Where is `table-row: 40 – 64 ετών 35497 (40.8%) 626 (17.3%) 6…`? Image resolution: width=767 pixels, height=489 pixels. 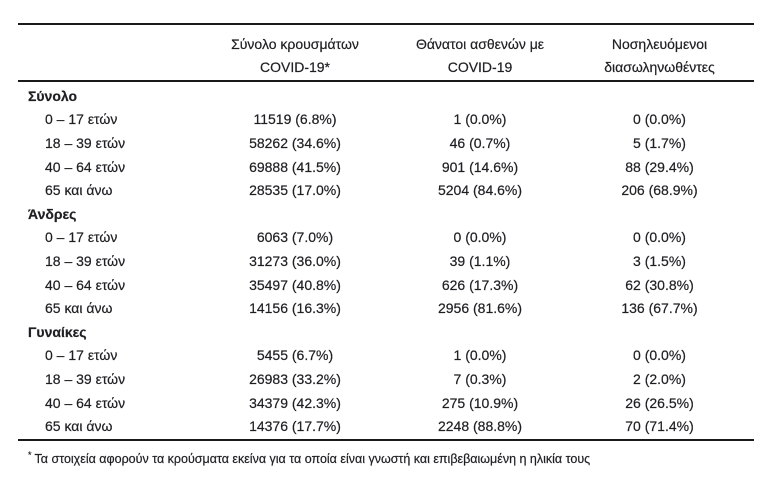
table-row: 40 – 64 ετών 35497 (40.8%) 626 (17.3%) 6… is located at coordinates (386, 285).